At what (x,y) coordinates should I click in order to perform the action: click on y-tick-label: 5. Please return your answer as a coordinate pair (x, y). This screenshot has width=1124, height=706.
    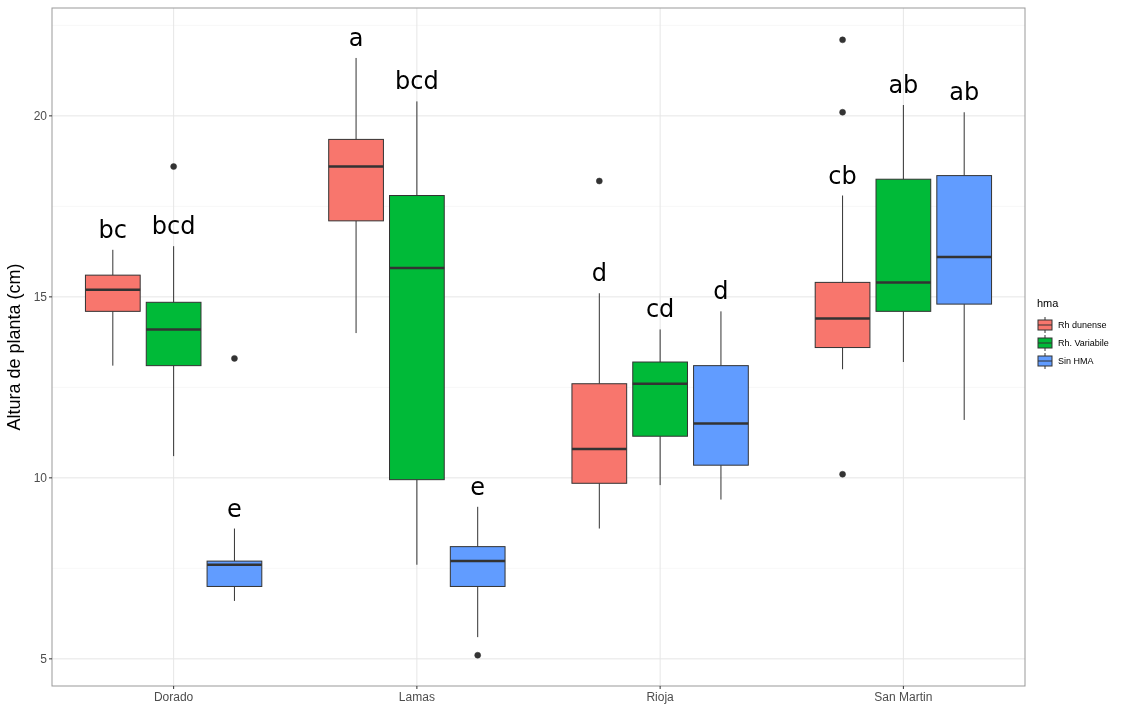
    Looking at the image, I should click on (44, 659).